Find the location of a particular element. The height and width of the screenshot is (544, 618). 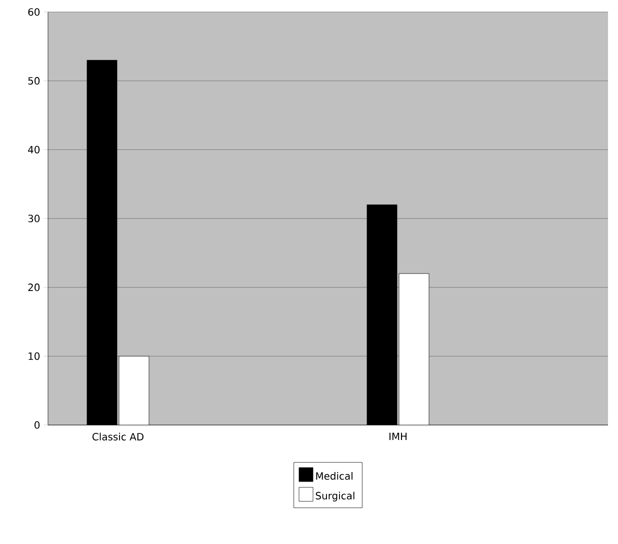

y-tick-label: 20 is located at coordinates (34, 288).